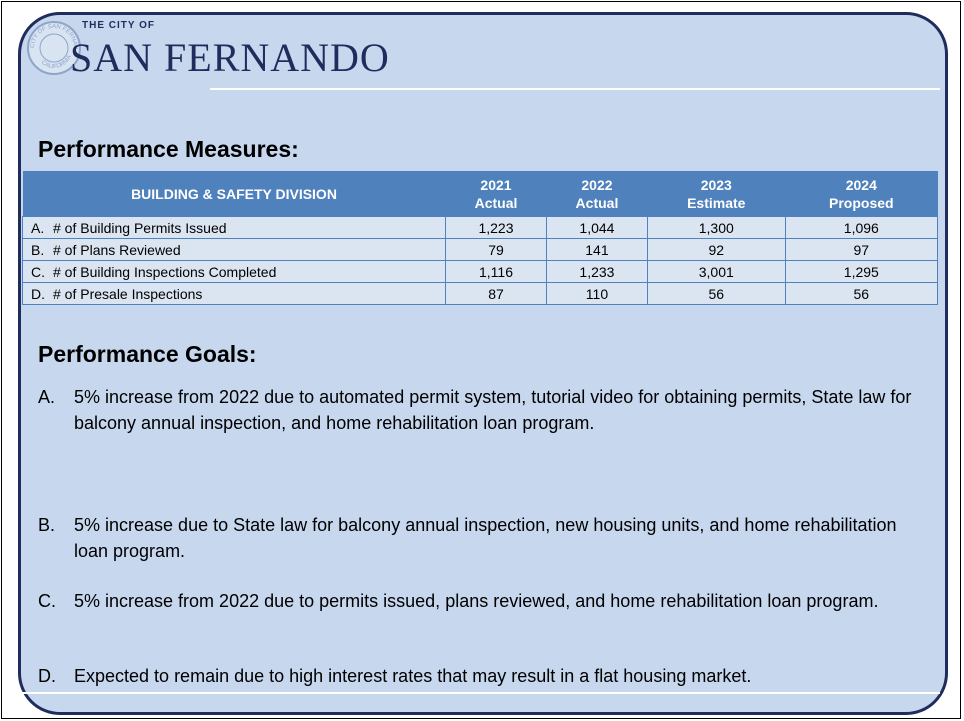 This screenshot has width=964, height=721. I want to click on row-label: A. # of Building Permits Issued, so click(234, 227).